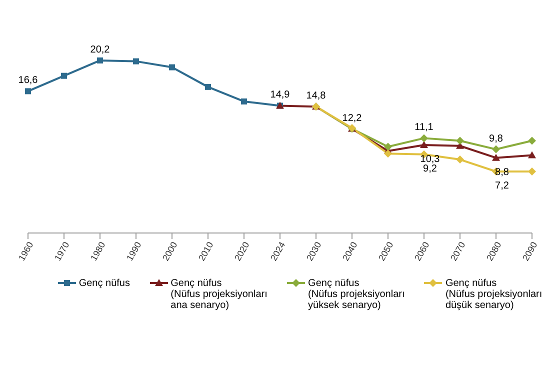  What do you see at coordinates (493, 294) in the screenshot?
I see `legend-label: Genç nüfus (Nüfus projeksiyonları düşük senaryo)` at bounding box center [493, 294].